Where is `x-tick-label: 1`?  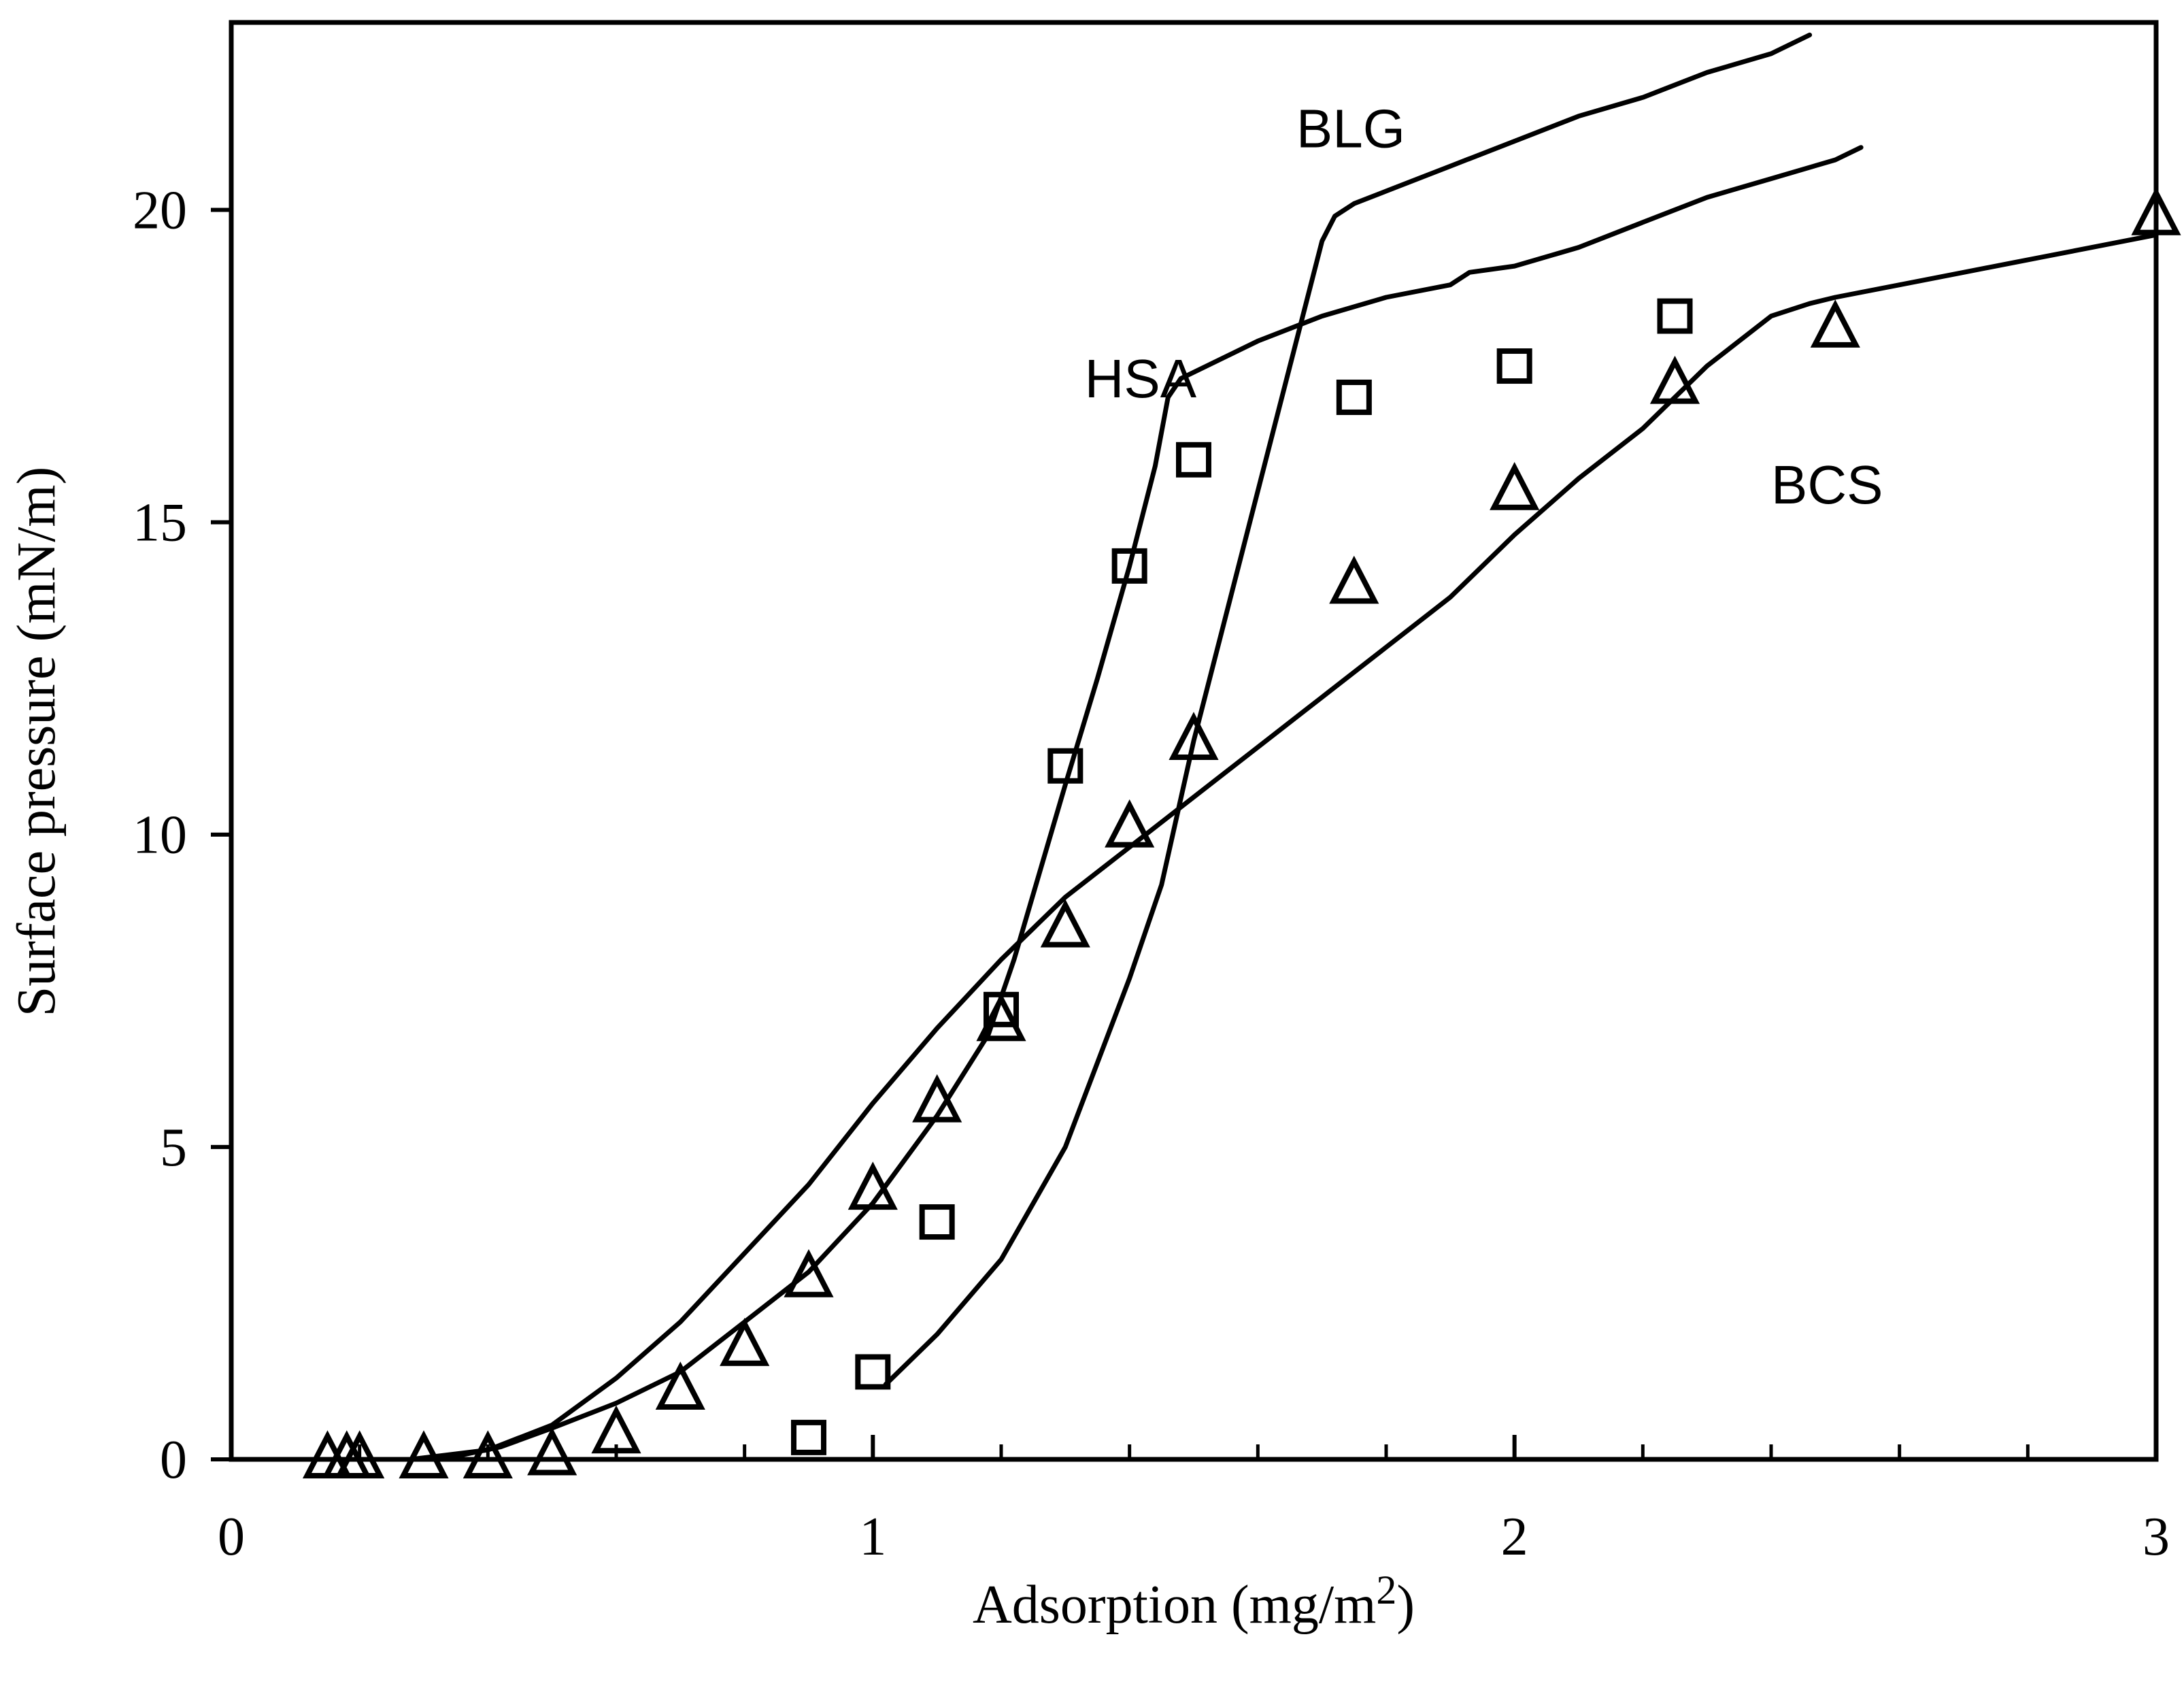 x-tick-label: 1 is located at coordinates (873, 1537).